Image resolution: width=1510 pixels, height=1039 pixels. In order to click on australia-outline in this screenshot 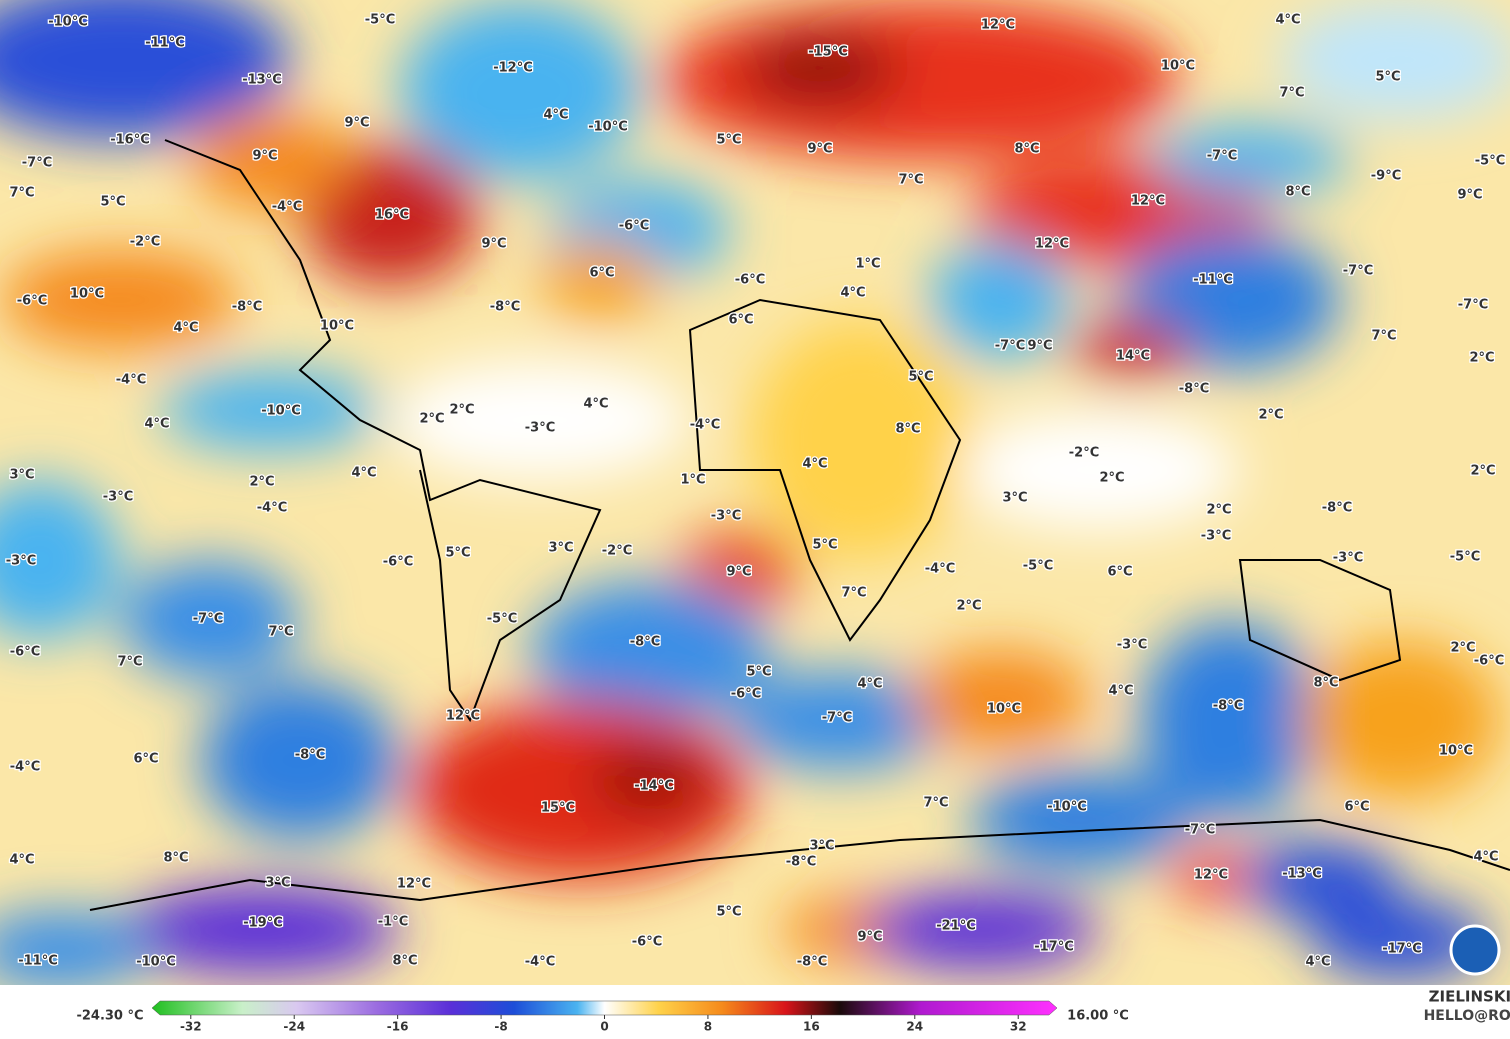, I will do `click(1320, 620)`.